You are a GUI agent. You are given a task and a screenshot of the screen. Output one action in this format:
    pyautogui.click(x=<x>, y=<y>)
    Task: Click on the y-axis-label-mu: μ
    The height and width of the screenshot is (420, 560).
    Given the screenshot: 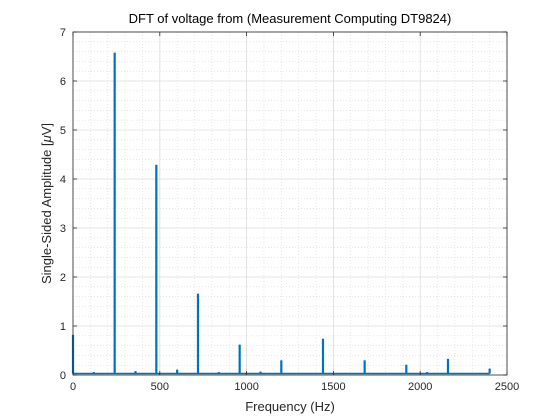 What is the action you would take?
    pyautogui.click(x=46, y=139)
    